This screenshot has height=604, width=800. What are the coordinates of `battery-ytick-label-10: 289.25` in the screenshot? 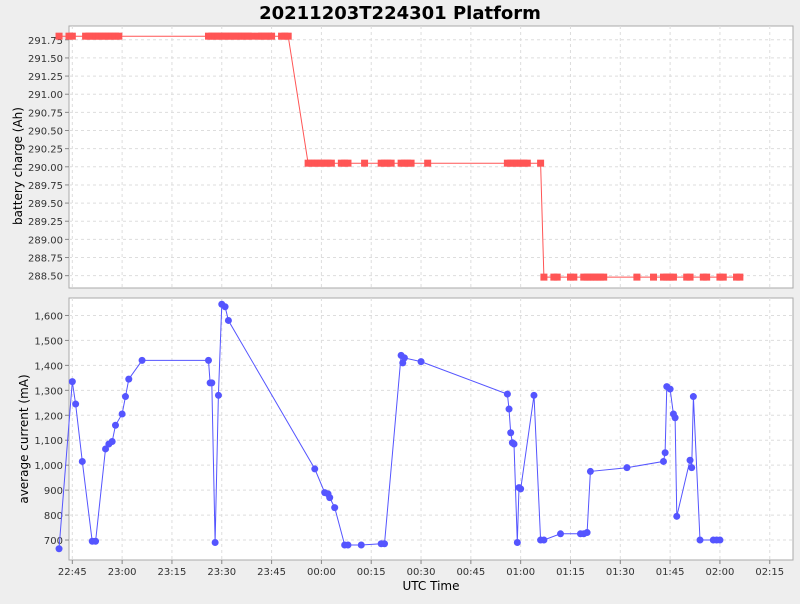 It's located at (45, 222).